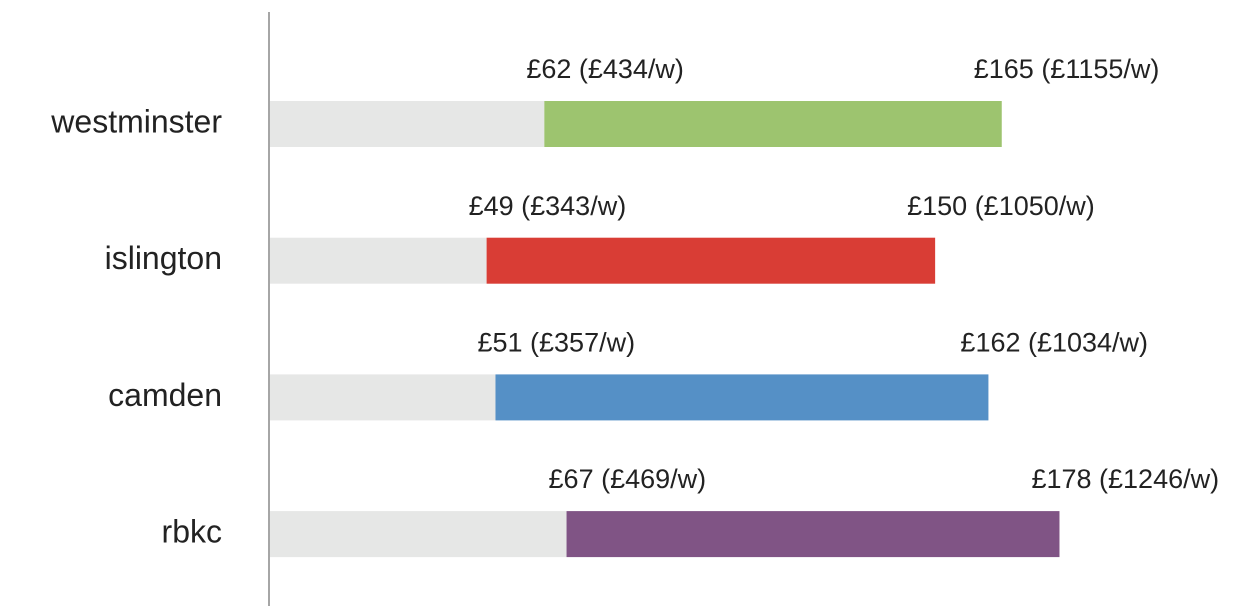  What do you see at coordinates (1054, 343) in the screenshot?
I see `high-value-label: £162 (£1034/w)` at bounding box center [1054, 343].